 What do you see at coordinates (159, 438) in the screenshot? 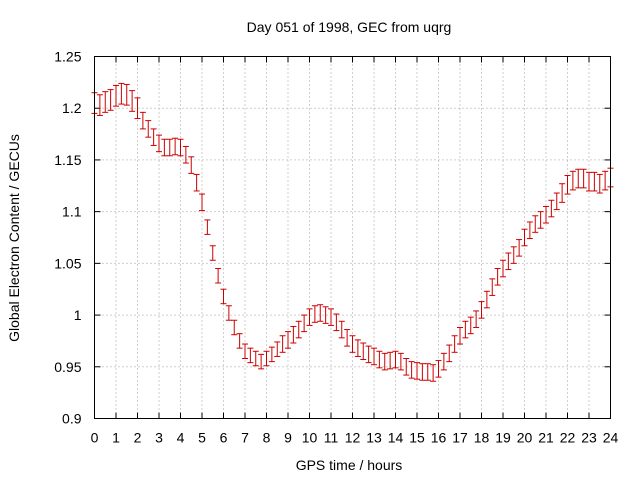
I see `x-tick-label: 3` at bounding box center [159, 438].